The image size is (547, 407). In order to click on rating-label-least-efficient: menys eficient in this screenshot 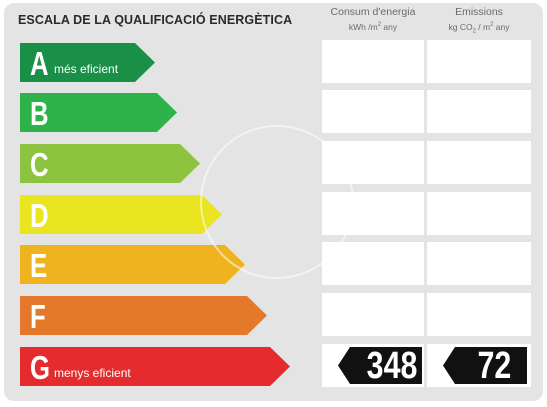, I will do `click(92, 373)`.